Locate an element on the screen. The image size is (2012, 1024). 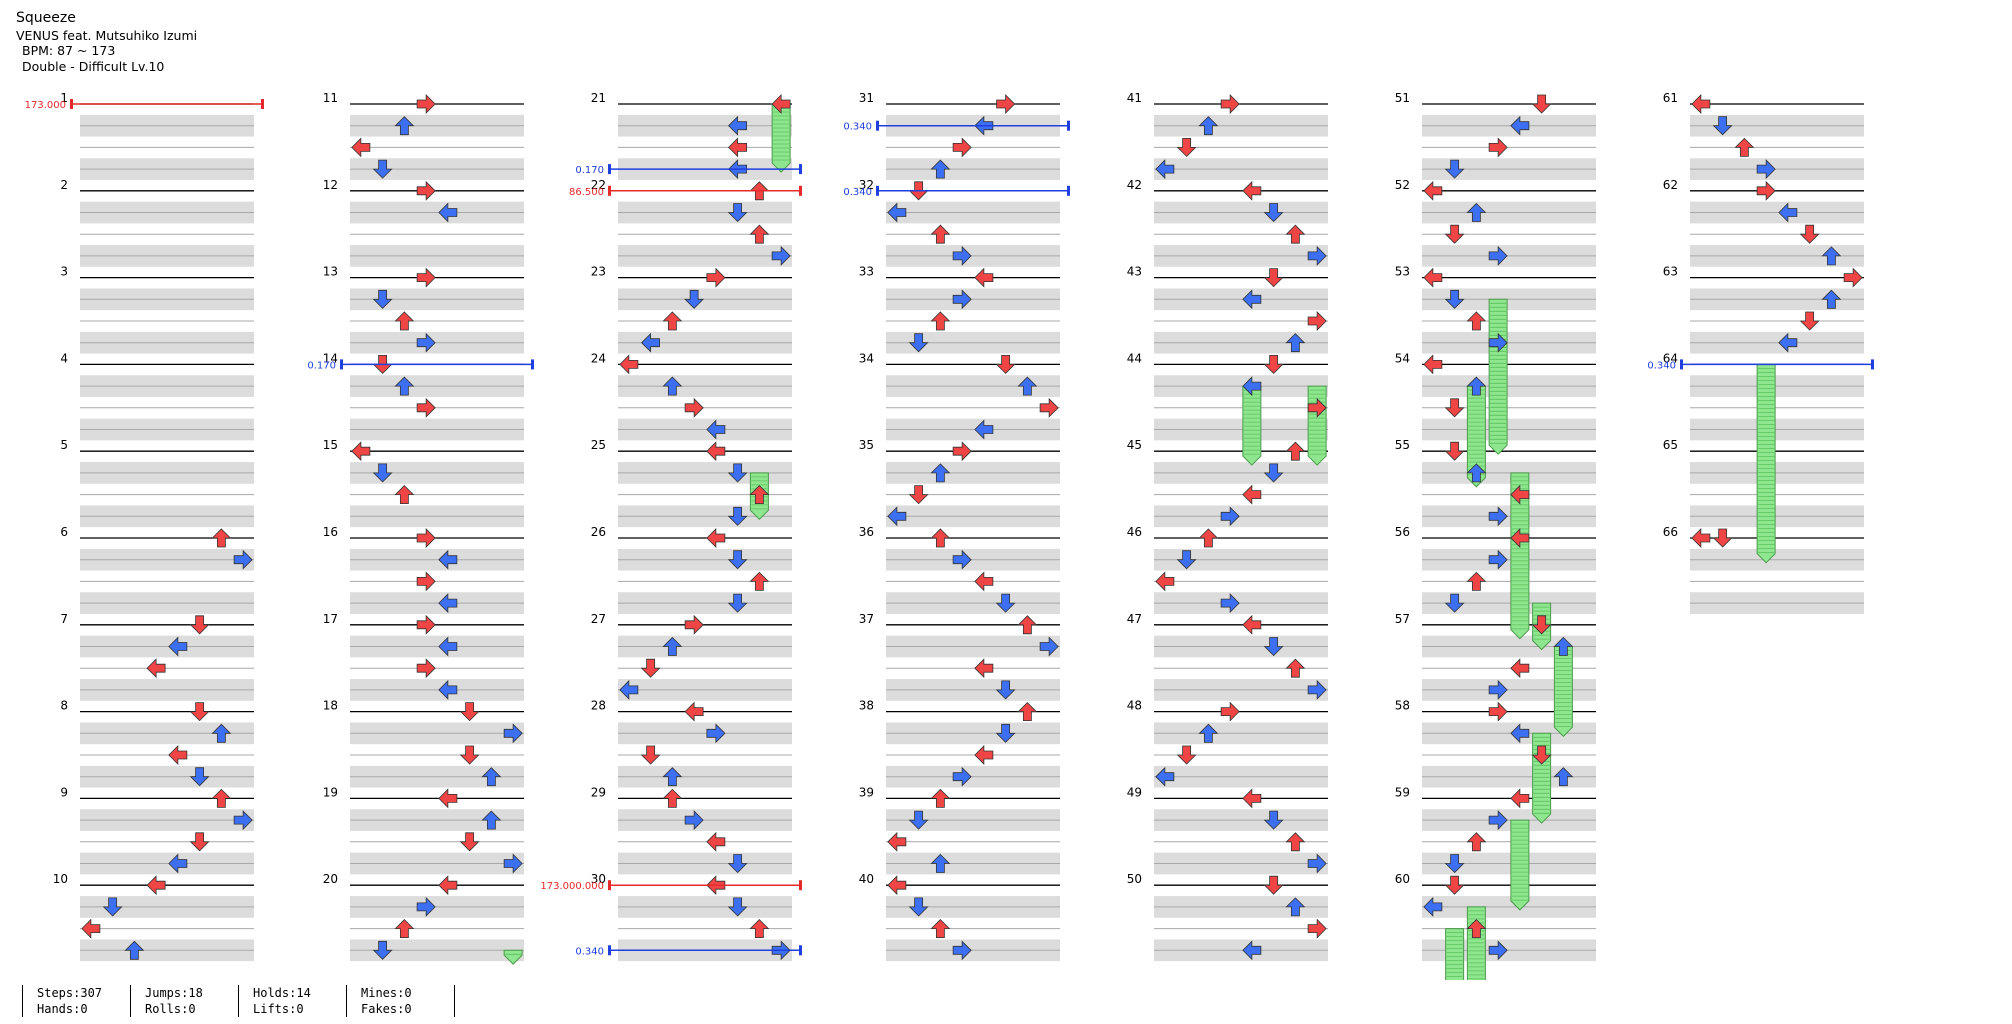
measure-number: 53 is located at coordinates (1402, 272).